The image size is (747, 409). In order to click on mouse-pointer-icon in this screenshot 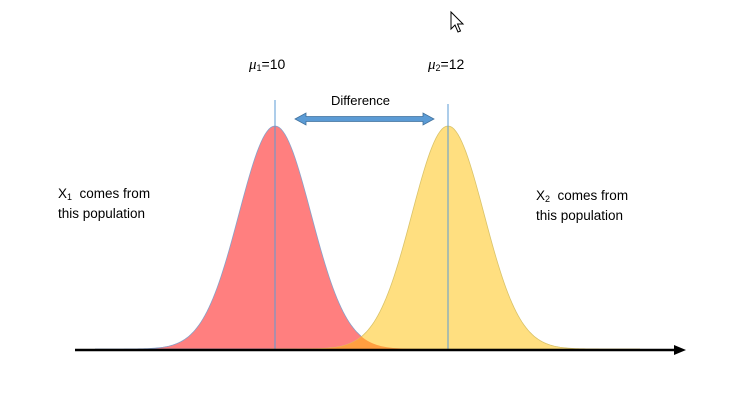, I will do `click(457, 21)`.